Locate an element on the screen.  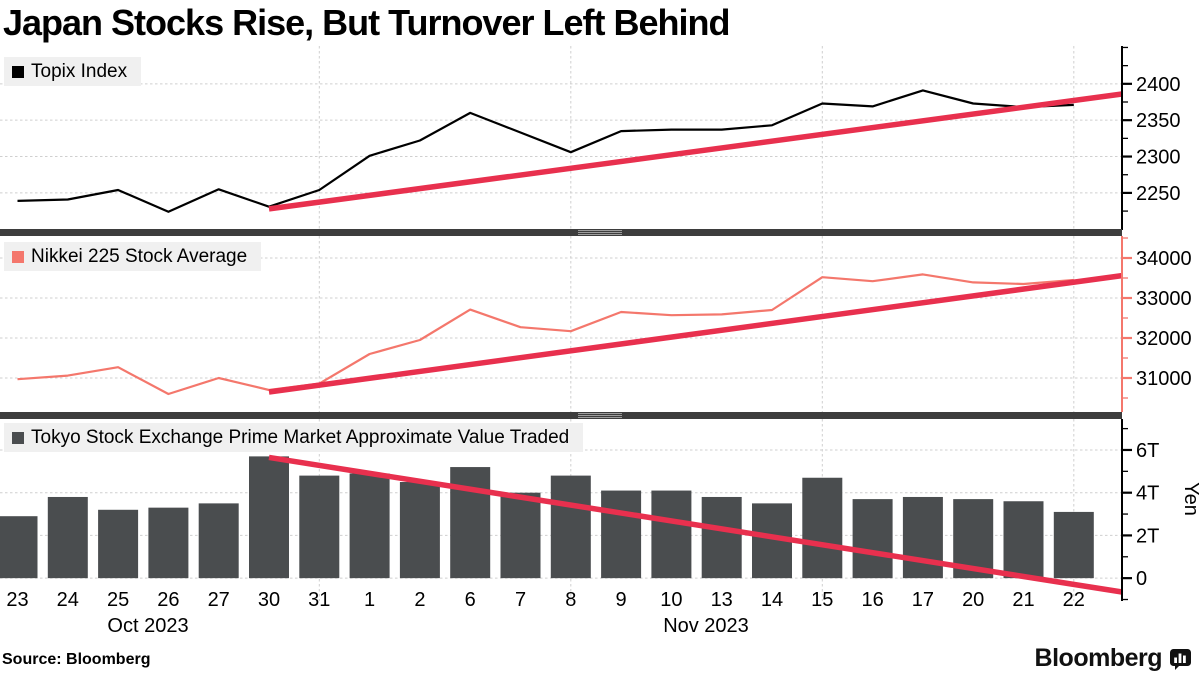
bloomberg-wordmark: Bloomberg is located at coordinates (1098, 658).